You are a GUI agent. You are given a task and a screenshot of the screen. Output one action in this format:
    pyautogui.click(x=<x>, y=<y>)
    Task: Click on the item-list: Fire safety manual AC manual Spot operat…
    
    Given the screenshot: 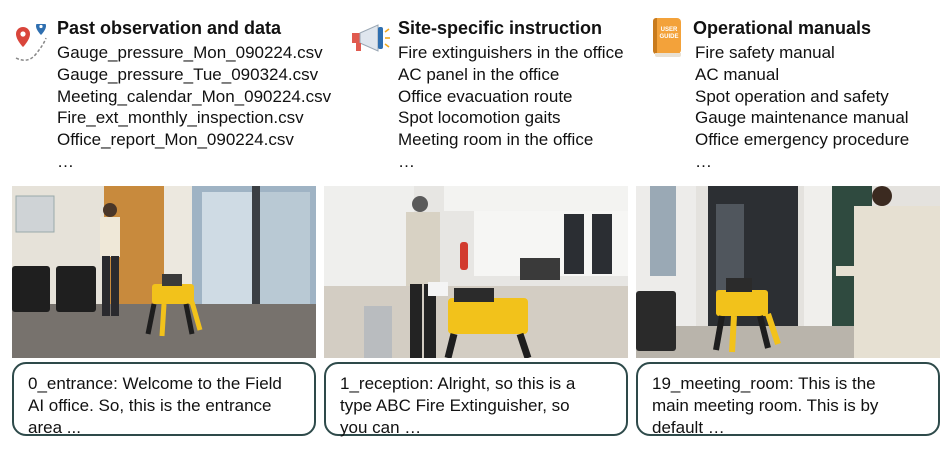 What is the action you would take?
    pyautogui.click(x=802, y=107)
    